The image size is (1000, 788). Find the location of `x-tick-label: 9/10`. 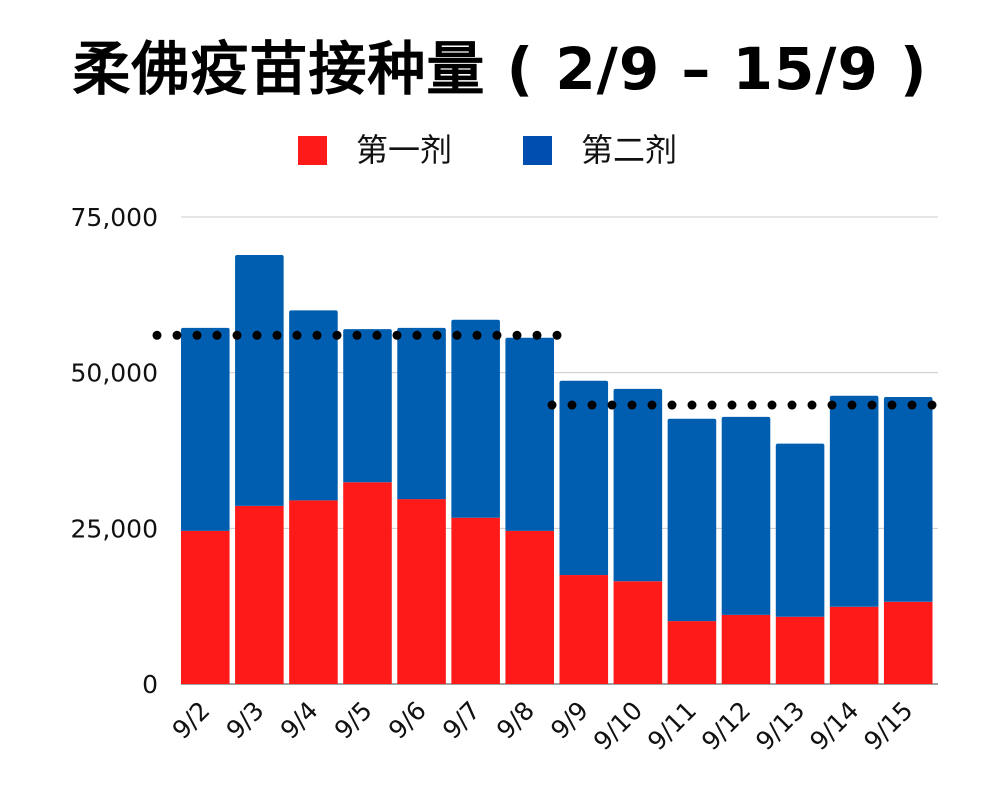

x-tick-label: 9/10 is located at coordinates (618, 726).